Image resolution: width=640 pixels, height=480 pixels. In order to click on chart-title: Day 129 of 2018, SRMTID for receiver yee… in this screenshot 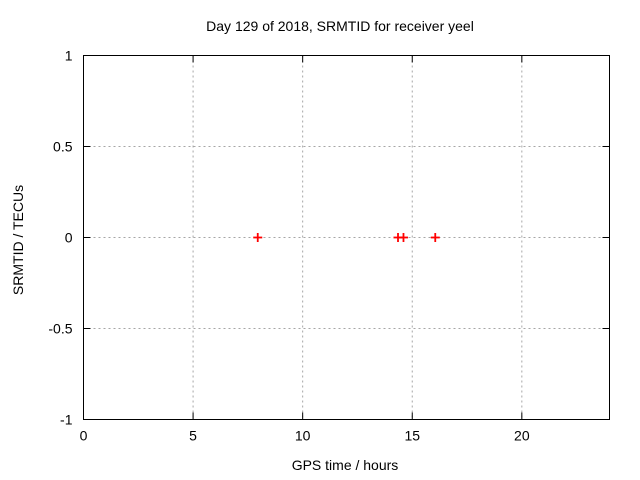, I will do `click(340, 26)`.